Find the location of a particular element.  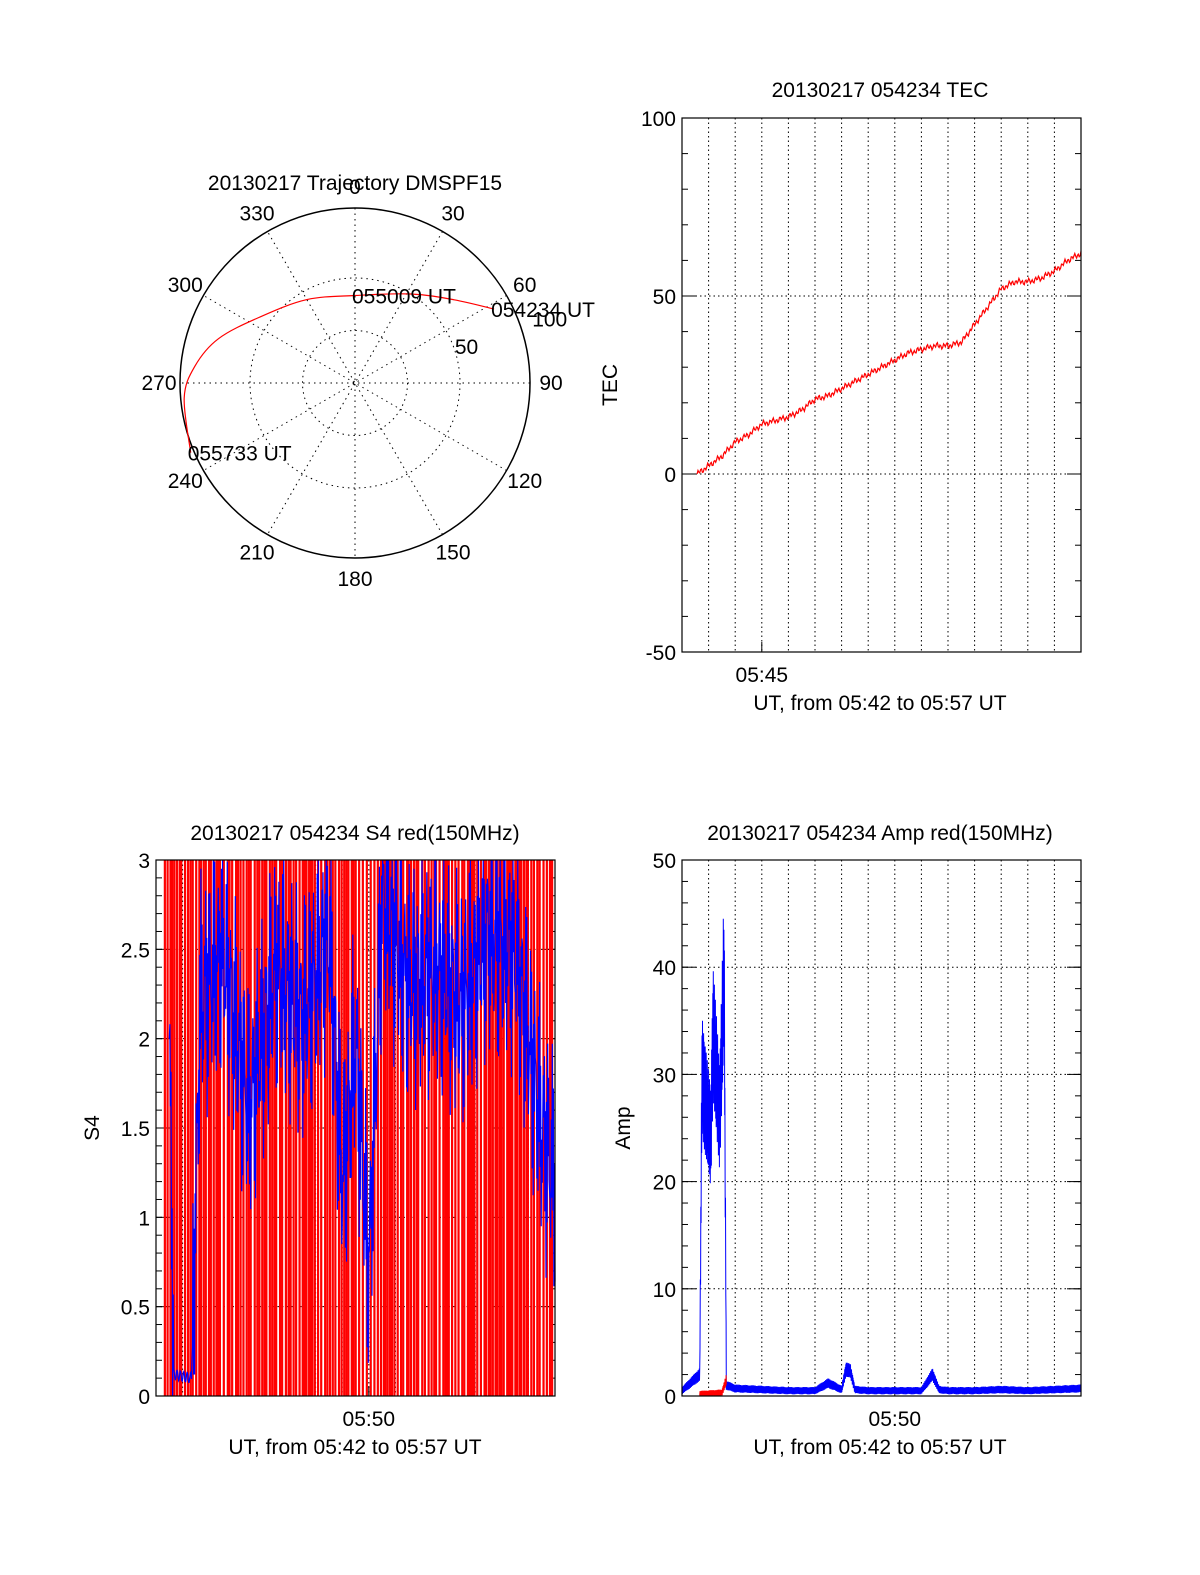

polar-trajectory-series: 054234 UT 055009 UT 055733 UT is located at coordinates (389, 376).